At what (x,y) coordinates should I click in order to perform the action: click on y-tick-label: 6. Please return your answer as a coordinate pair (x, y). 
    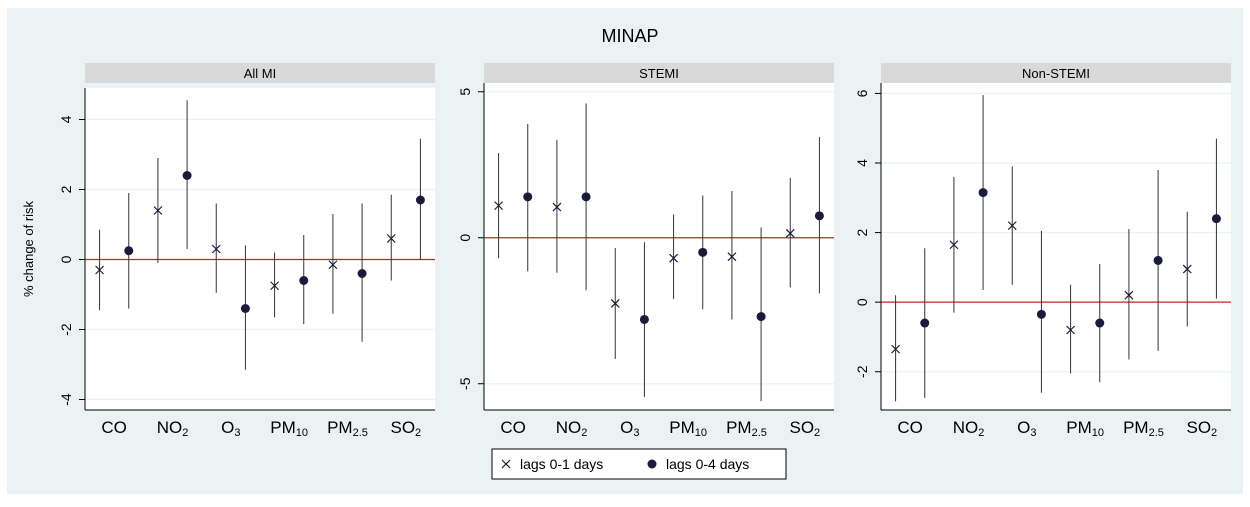
    Looking at the image, I should click on (862, 93).